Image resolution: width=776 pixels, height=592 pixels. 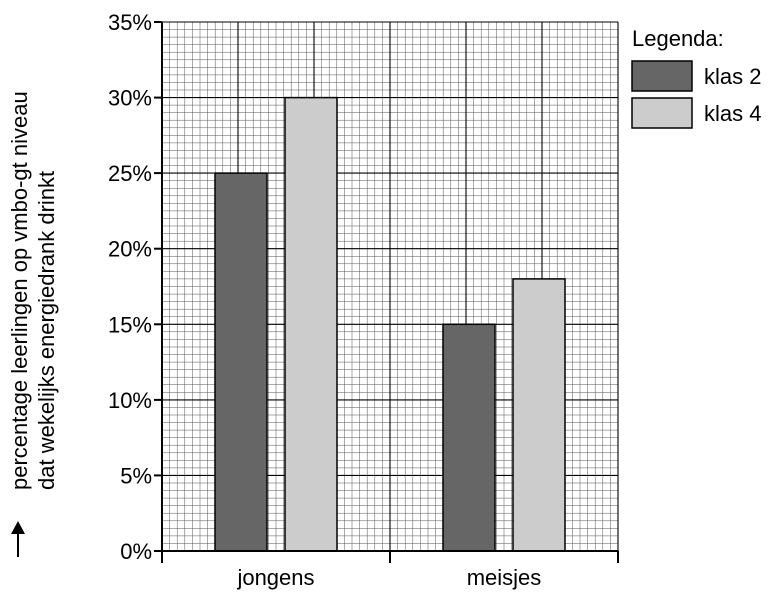 I want to click on y-tick-label: 5%, so click(x=136, y=475).